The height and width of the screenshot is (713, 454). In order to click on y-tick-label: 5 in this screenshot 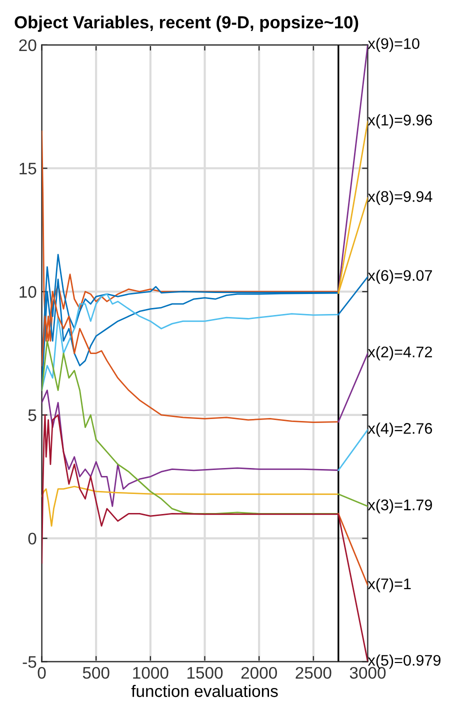, I will do `click(32, 416)`.